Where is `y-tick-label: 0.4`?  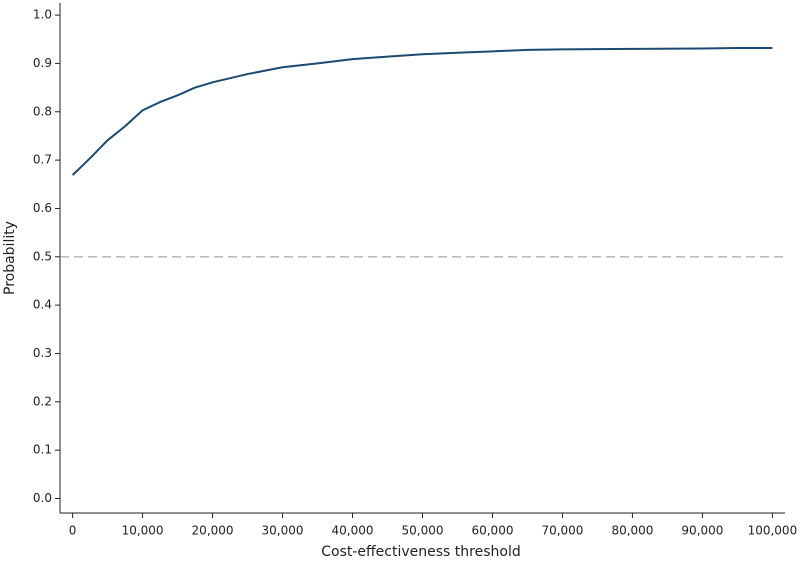 y-tick-label: 0.4 is located at coordinates (42, 305).